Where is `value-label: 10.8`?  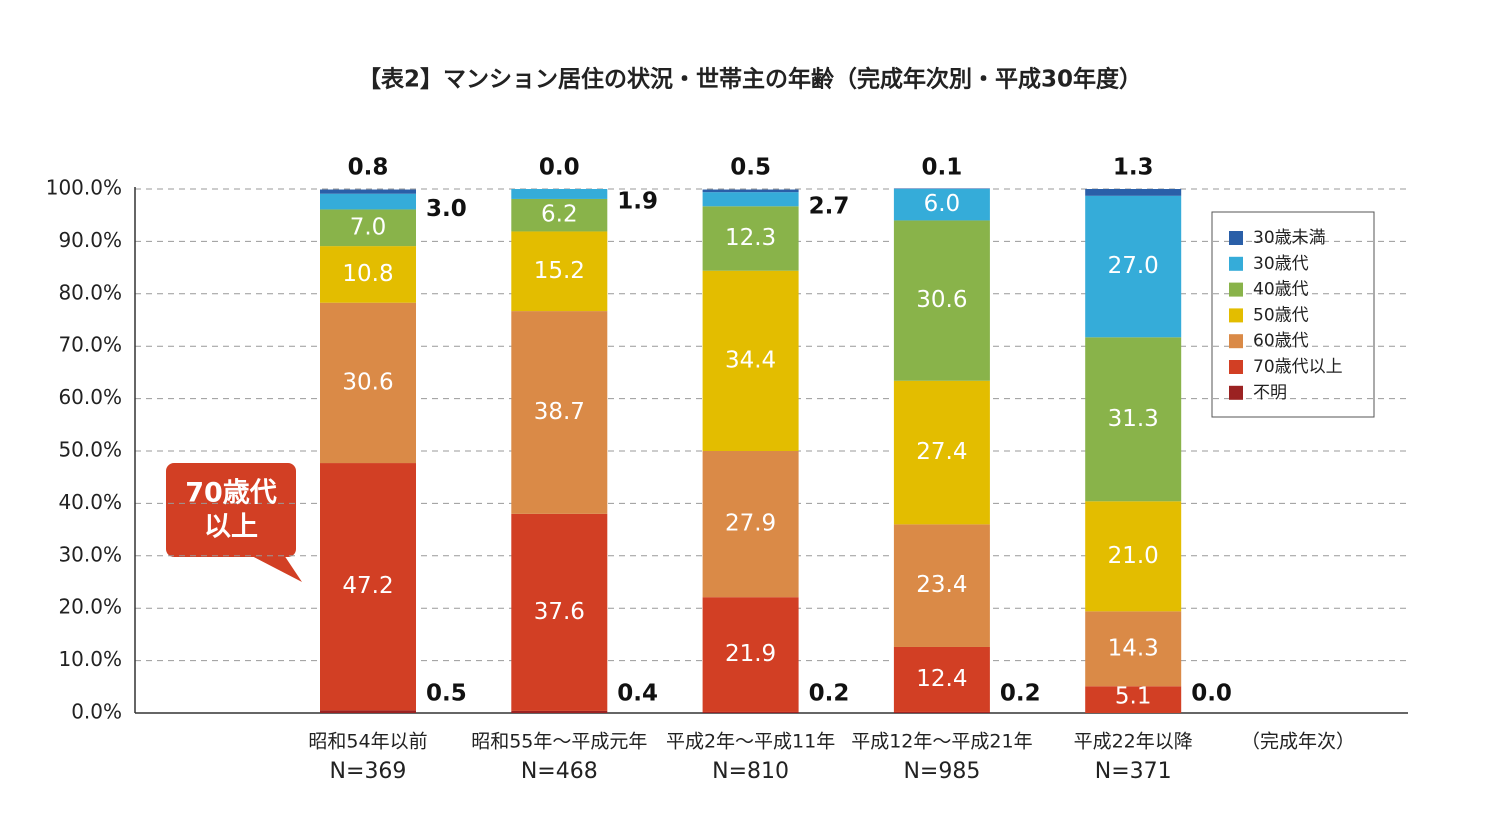 value-label: 10.8 is located at coordinates (367, 274).